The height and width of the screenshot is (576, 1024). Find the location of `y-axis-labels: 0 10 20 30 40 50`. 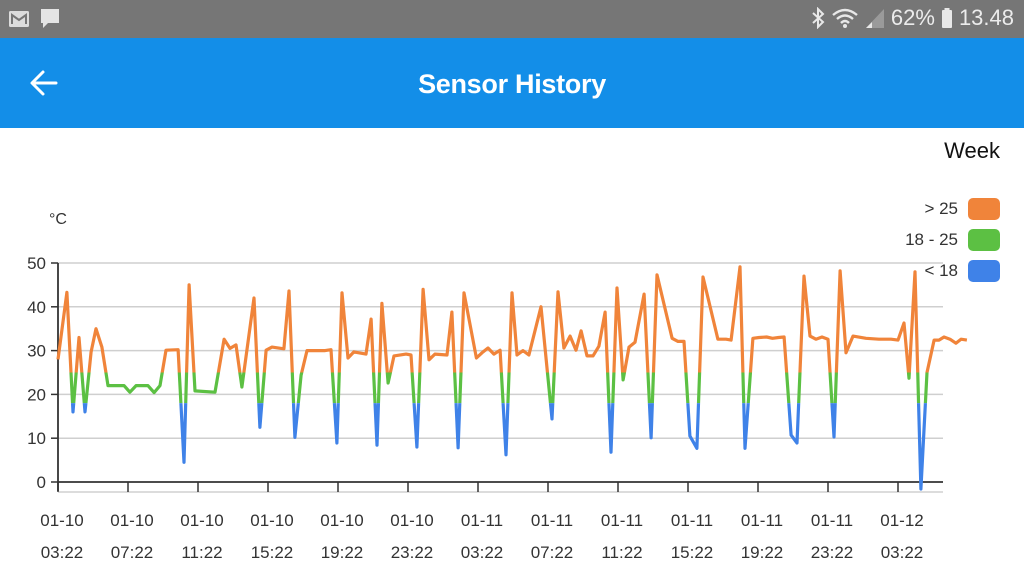

y-axis-labels: 0 10 20 30 40 50 is located at coordinates (36, 373).